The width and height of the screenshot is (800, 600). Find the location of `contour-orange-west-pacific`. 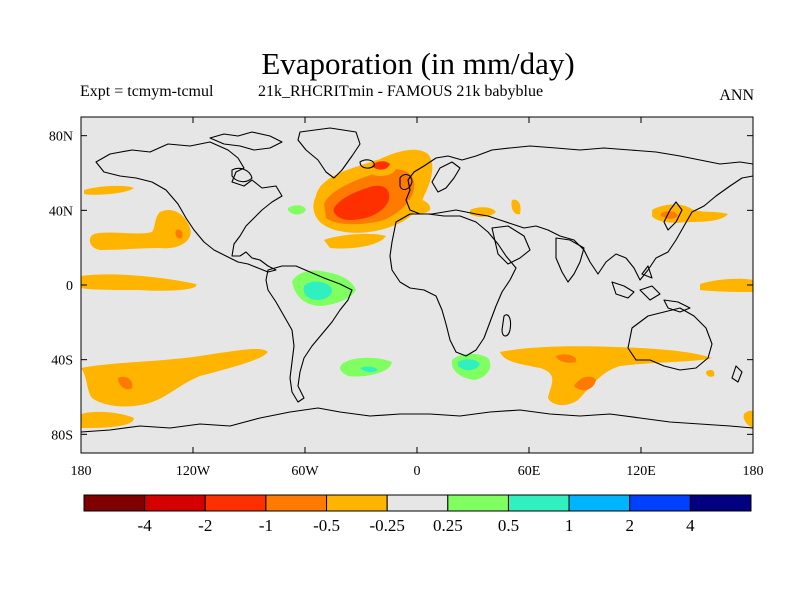

contour-orange-west-pacific is located at coordinates (726, 285).